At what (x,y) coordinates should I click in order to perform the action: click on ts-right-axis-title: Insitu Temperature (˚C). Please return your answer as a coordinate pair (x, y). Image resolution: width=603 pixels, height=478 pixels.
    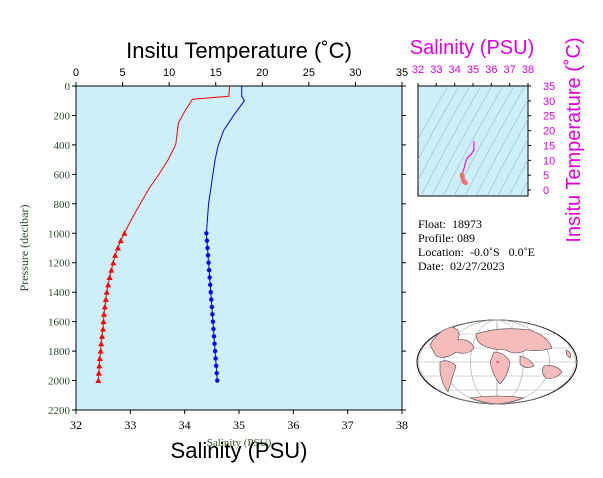
    Looking at the image, I should click on (574, 139).